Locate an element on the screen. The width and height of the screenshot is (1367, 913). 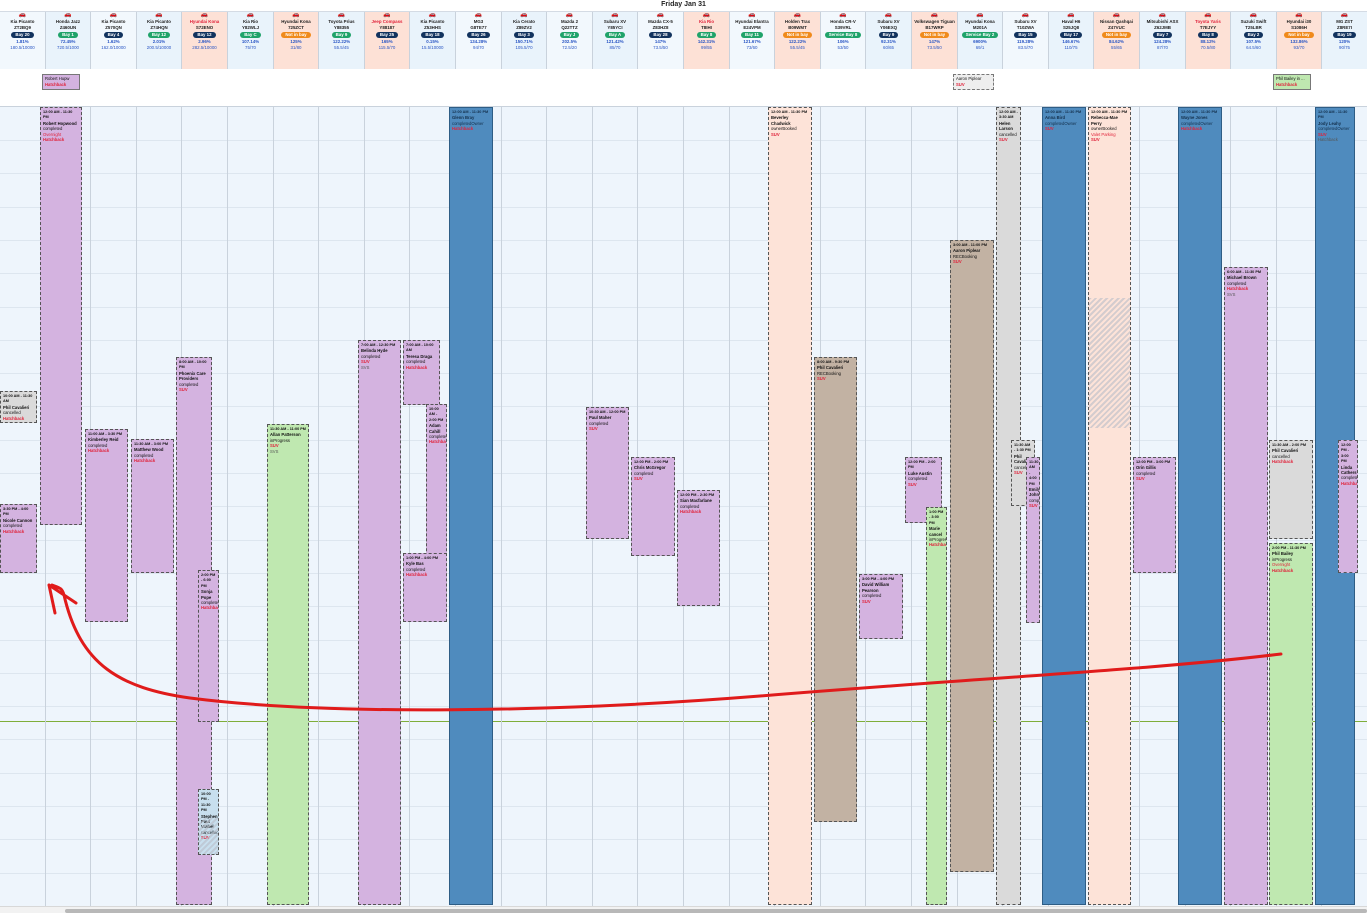
usage-percent: 146.67% is located at coordinates (1071, 41).